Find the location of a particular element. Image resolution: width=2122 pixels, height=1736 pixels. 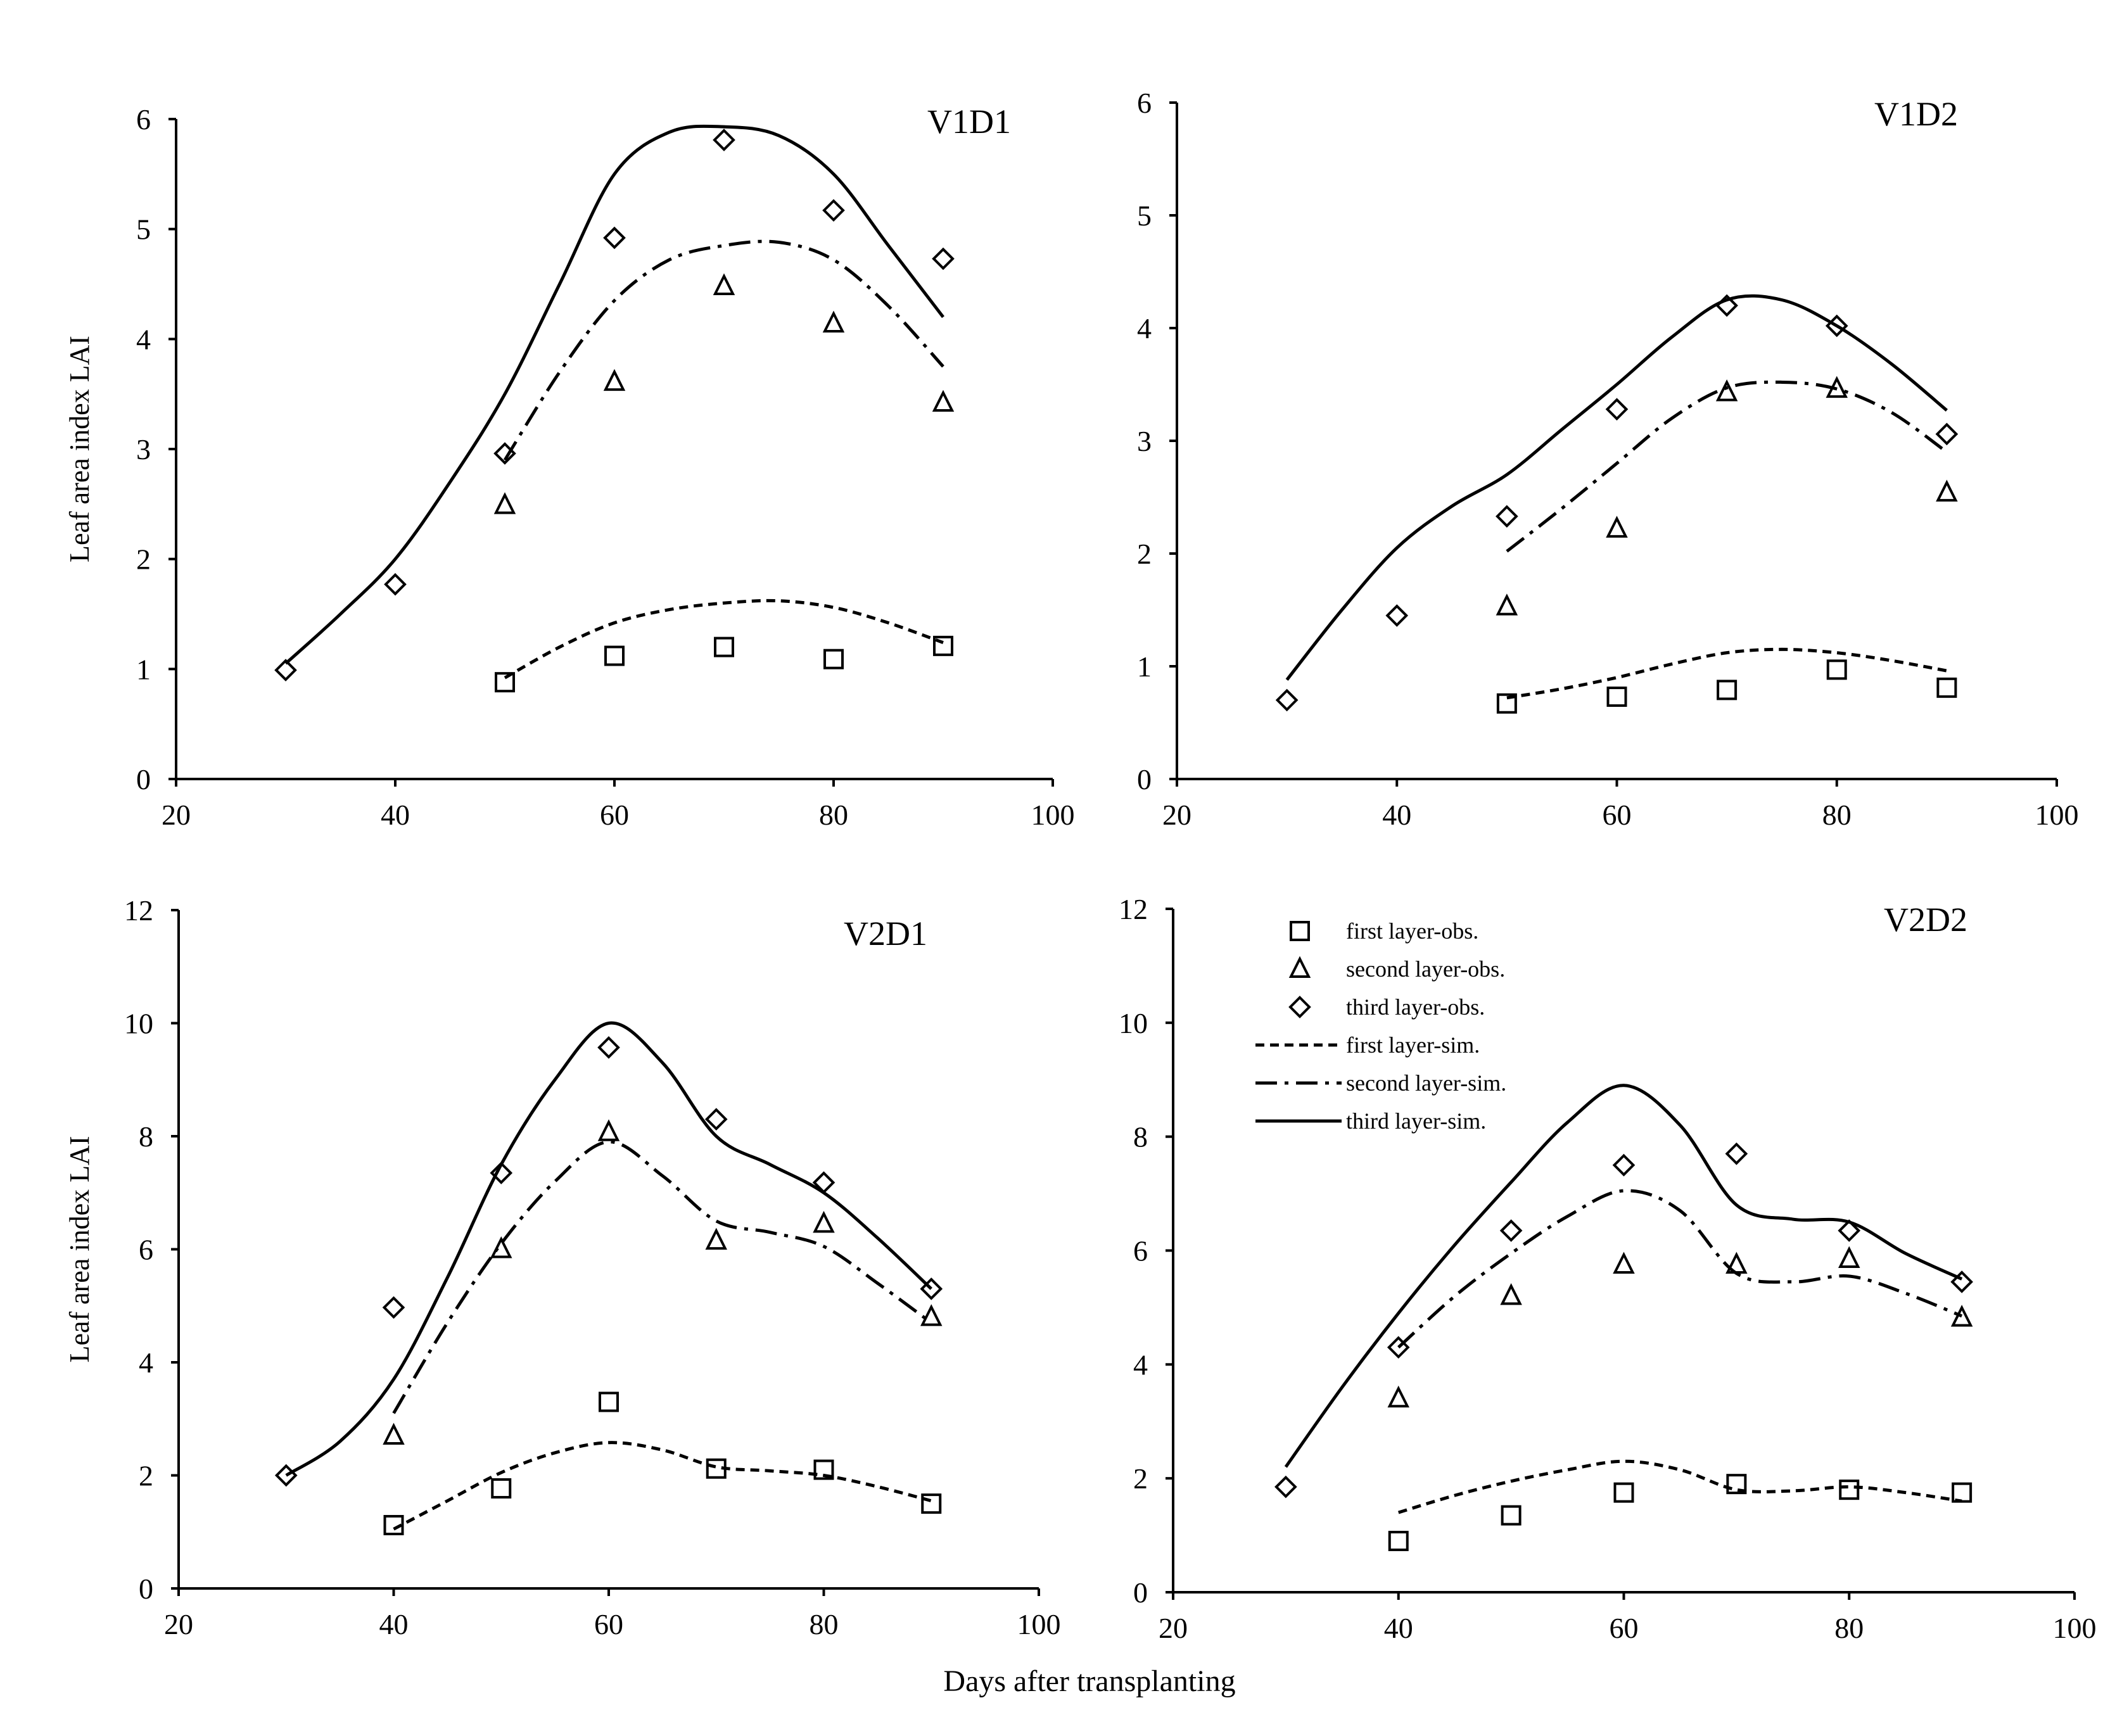

panel-title: V1D2 is located at coordinates (1916, 114).